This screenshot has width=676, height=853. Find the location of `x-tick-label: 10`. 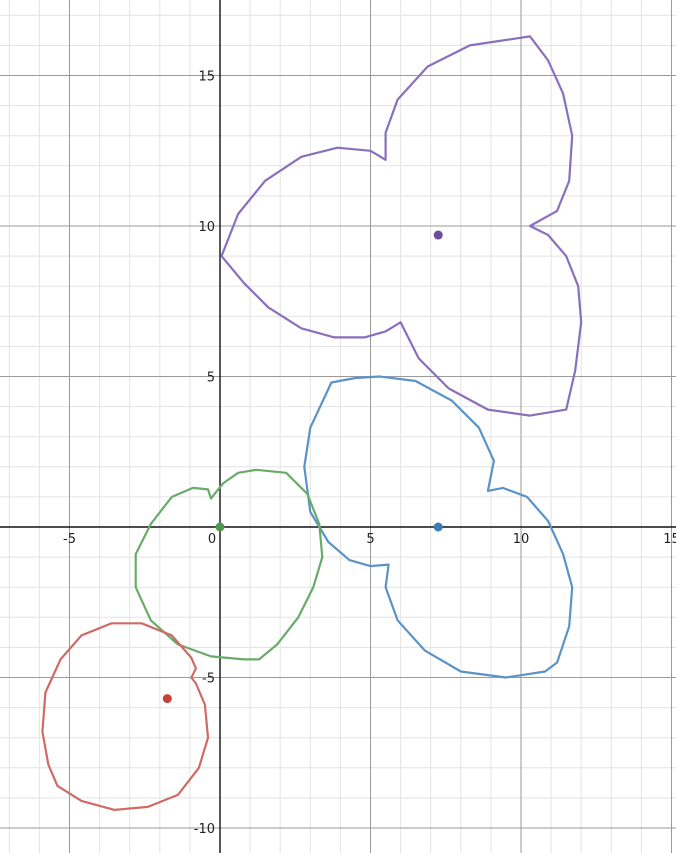

x-tick-label: 10 is located at coordinates (521, 539).